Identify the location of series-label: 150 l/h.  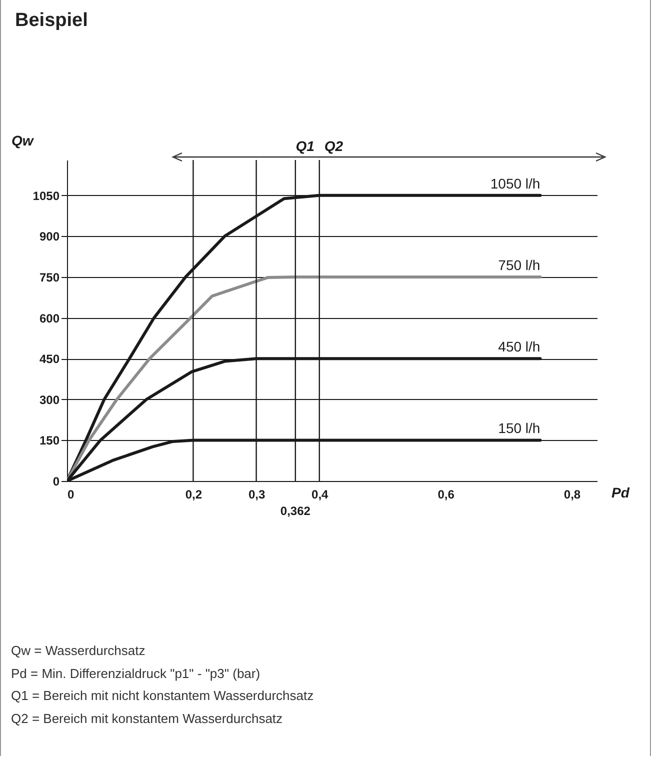
(519, 428).